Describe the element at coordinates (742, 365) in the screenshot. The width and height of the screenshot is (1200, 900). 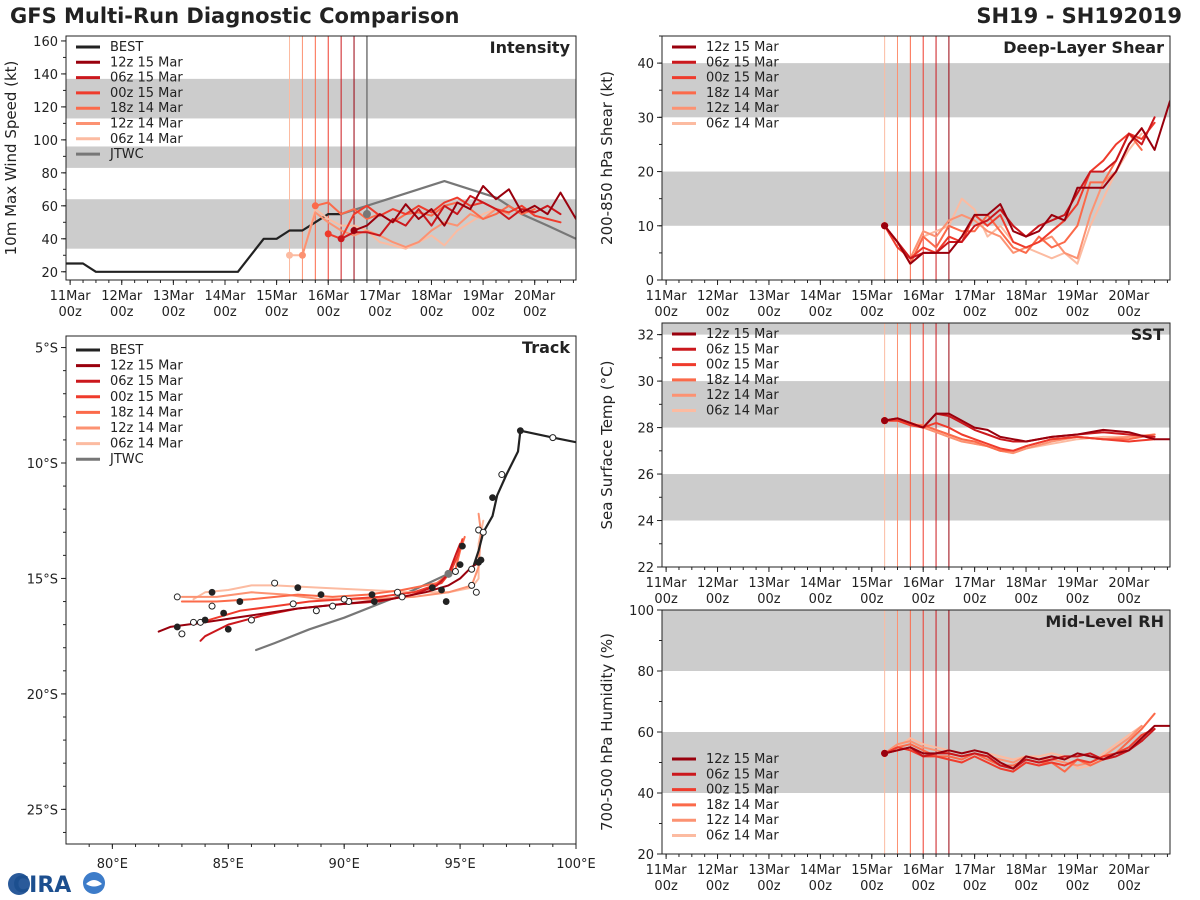
I see `sst-legend-label: 00z 15 Mar` at that location.